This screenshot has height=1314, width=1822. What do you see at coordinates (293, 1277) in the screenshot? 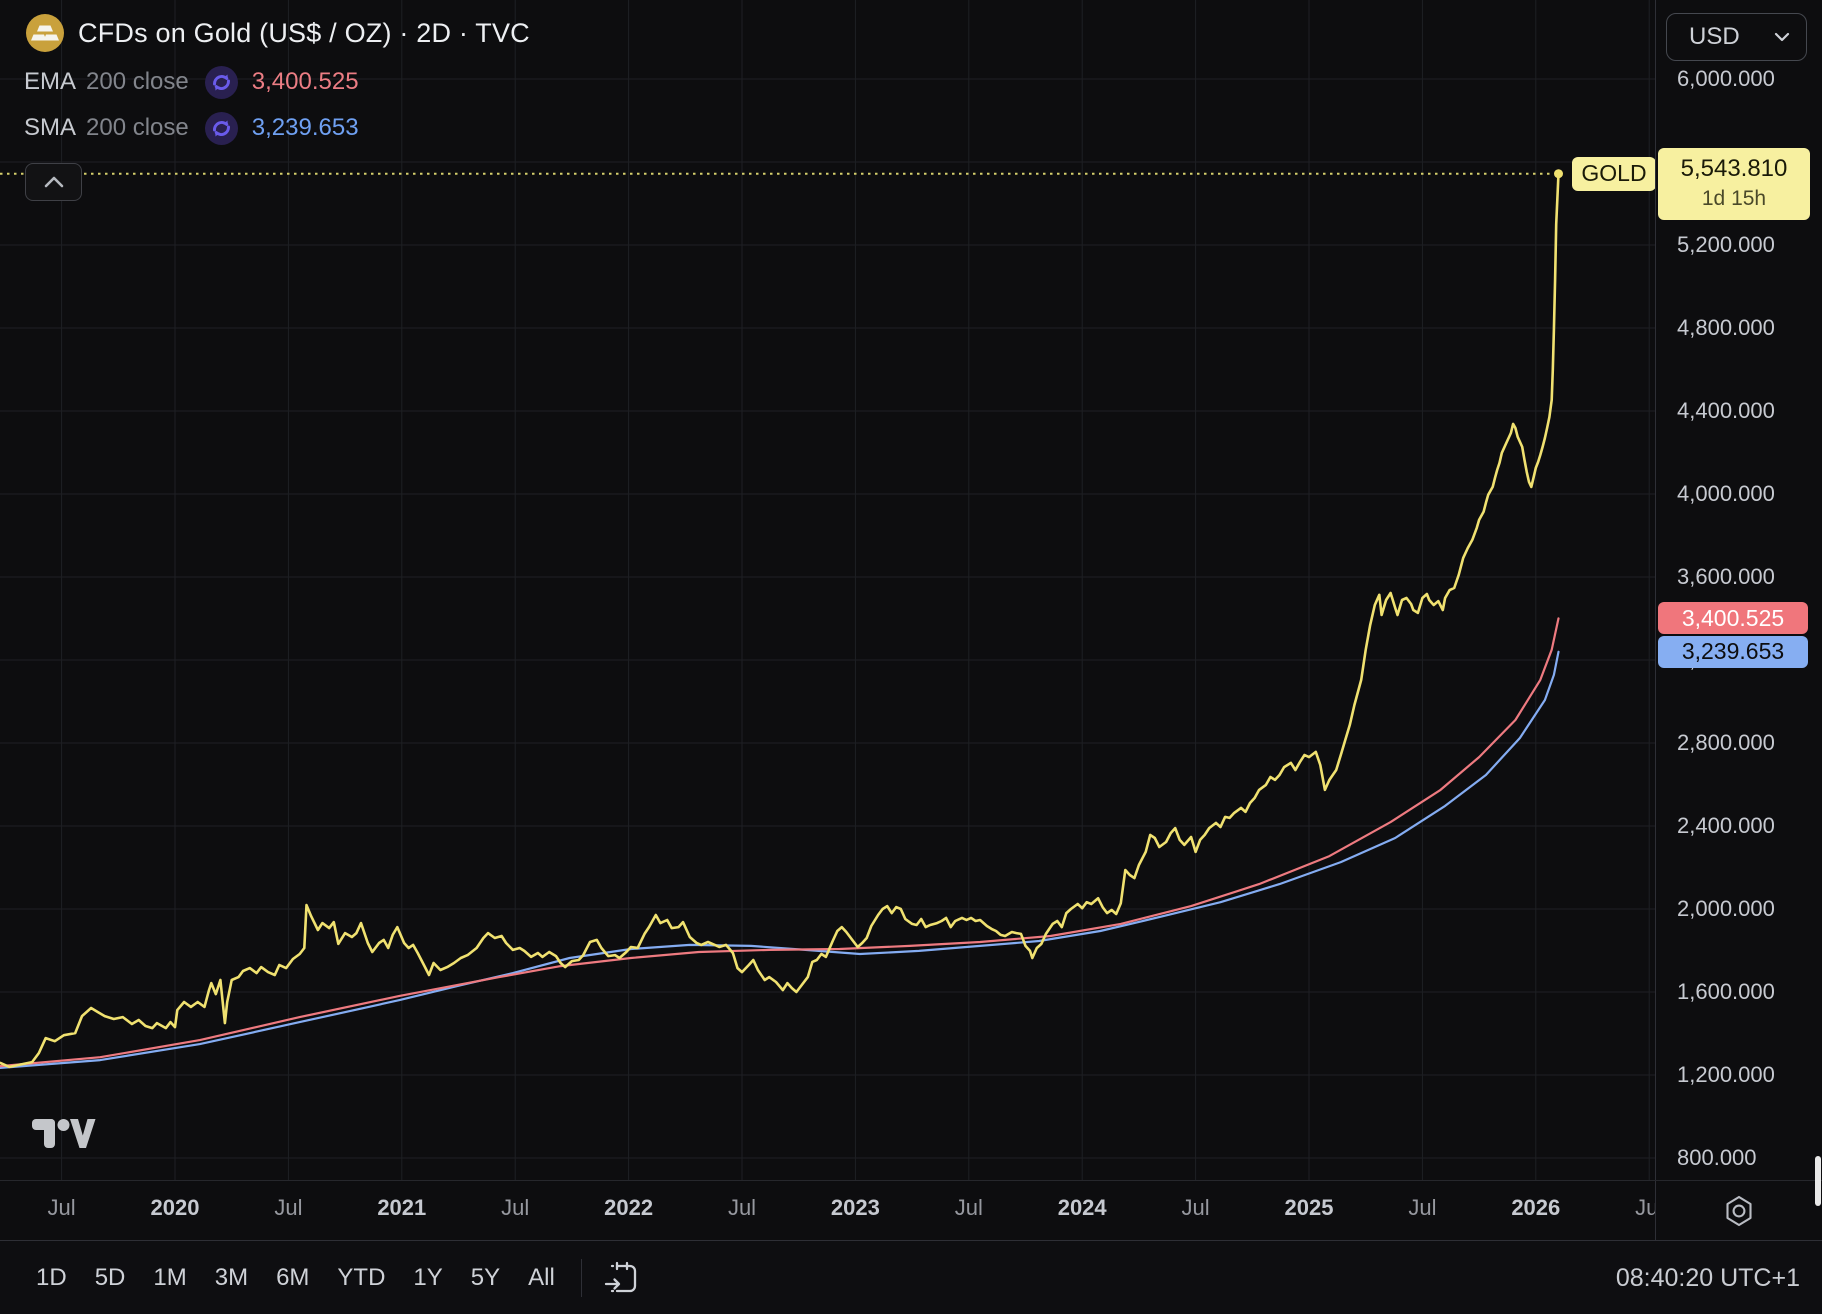
I see `range-button-6m: 6M` at bounding box center [293, 1277].